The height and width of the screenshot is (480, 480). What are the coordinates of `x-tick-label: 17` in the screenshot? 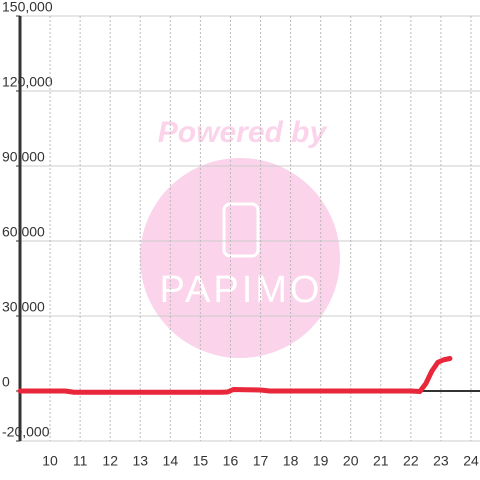 It's located at (261, 461).